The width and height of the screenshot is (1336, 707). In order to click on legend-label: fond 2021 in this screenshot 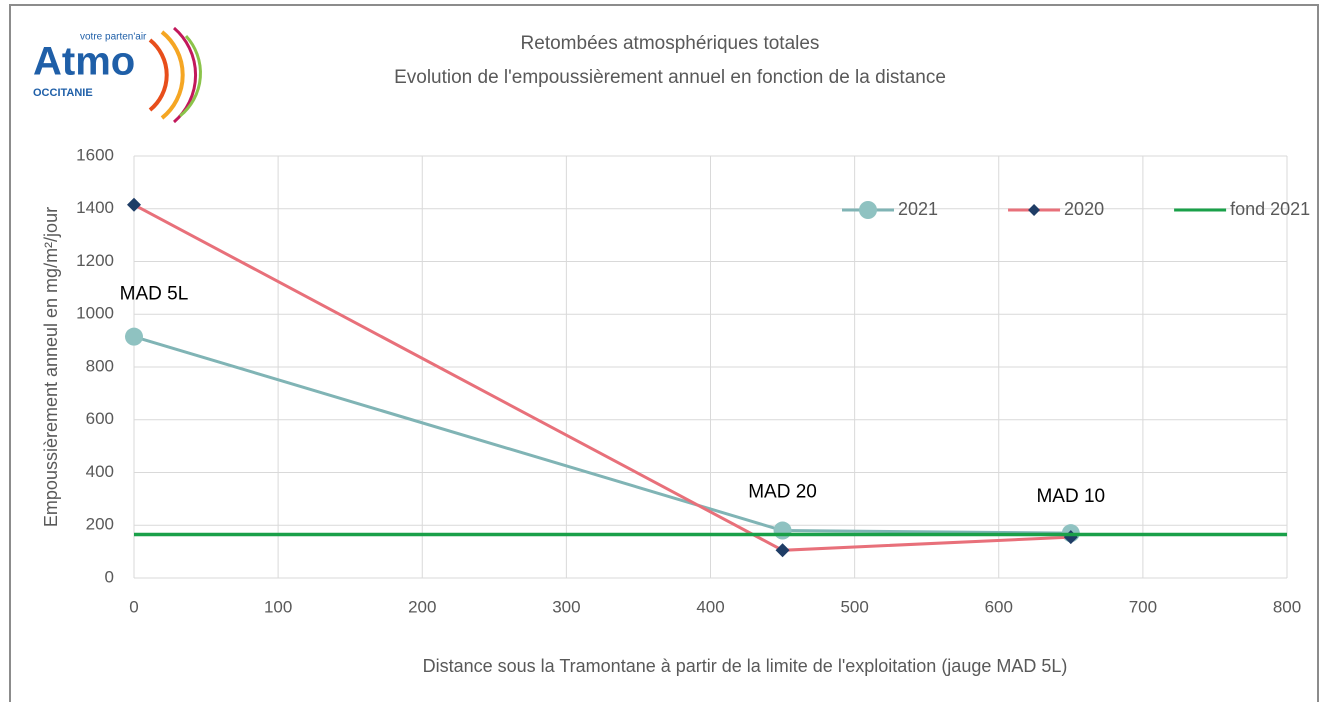, I will do `click(1270, 209)`.